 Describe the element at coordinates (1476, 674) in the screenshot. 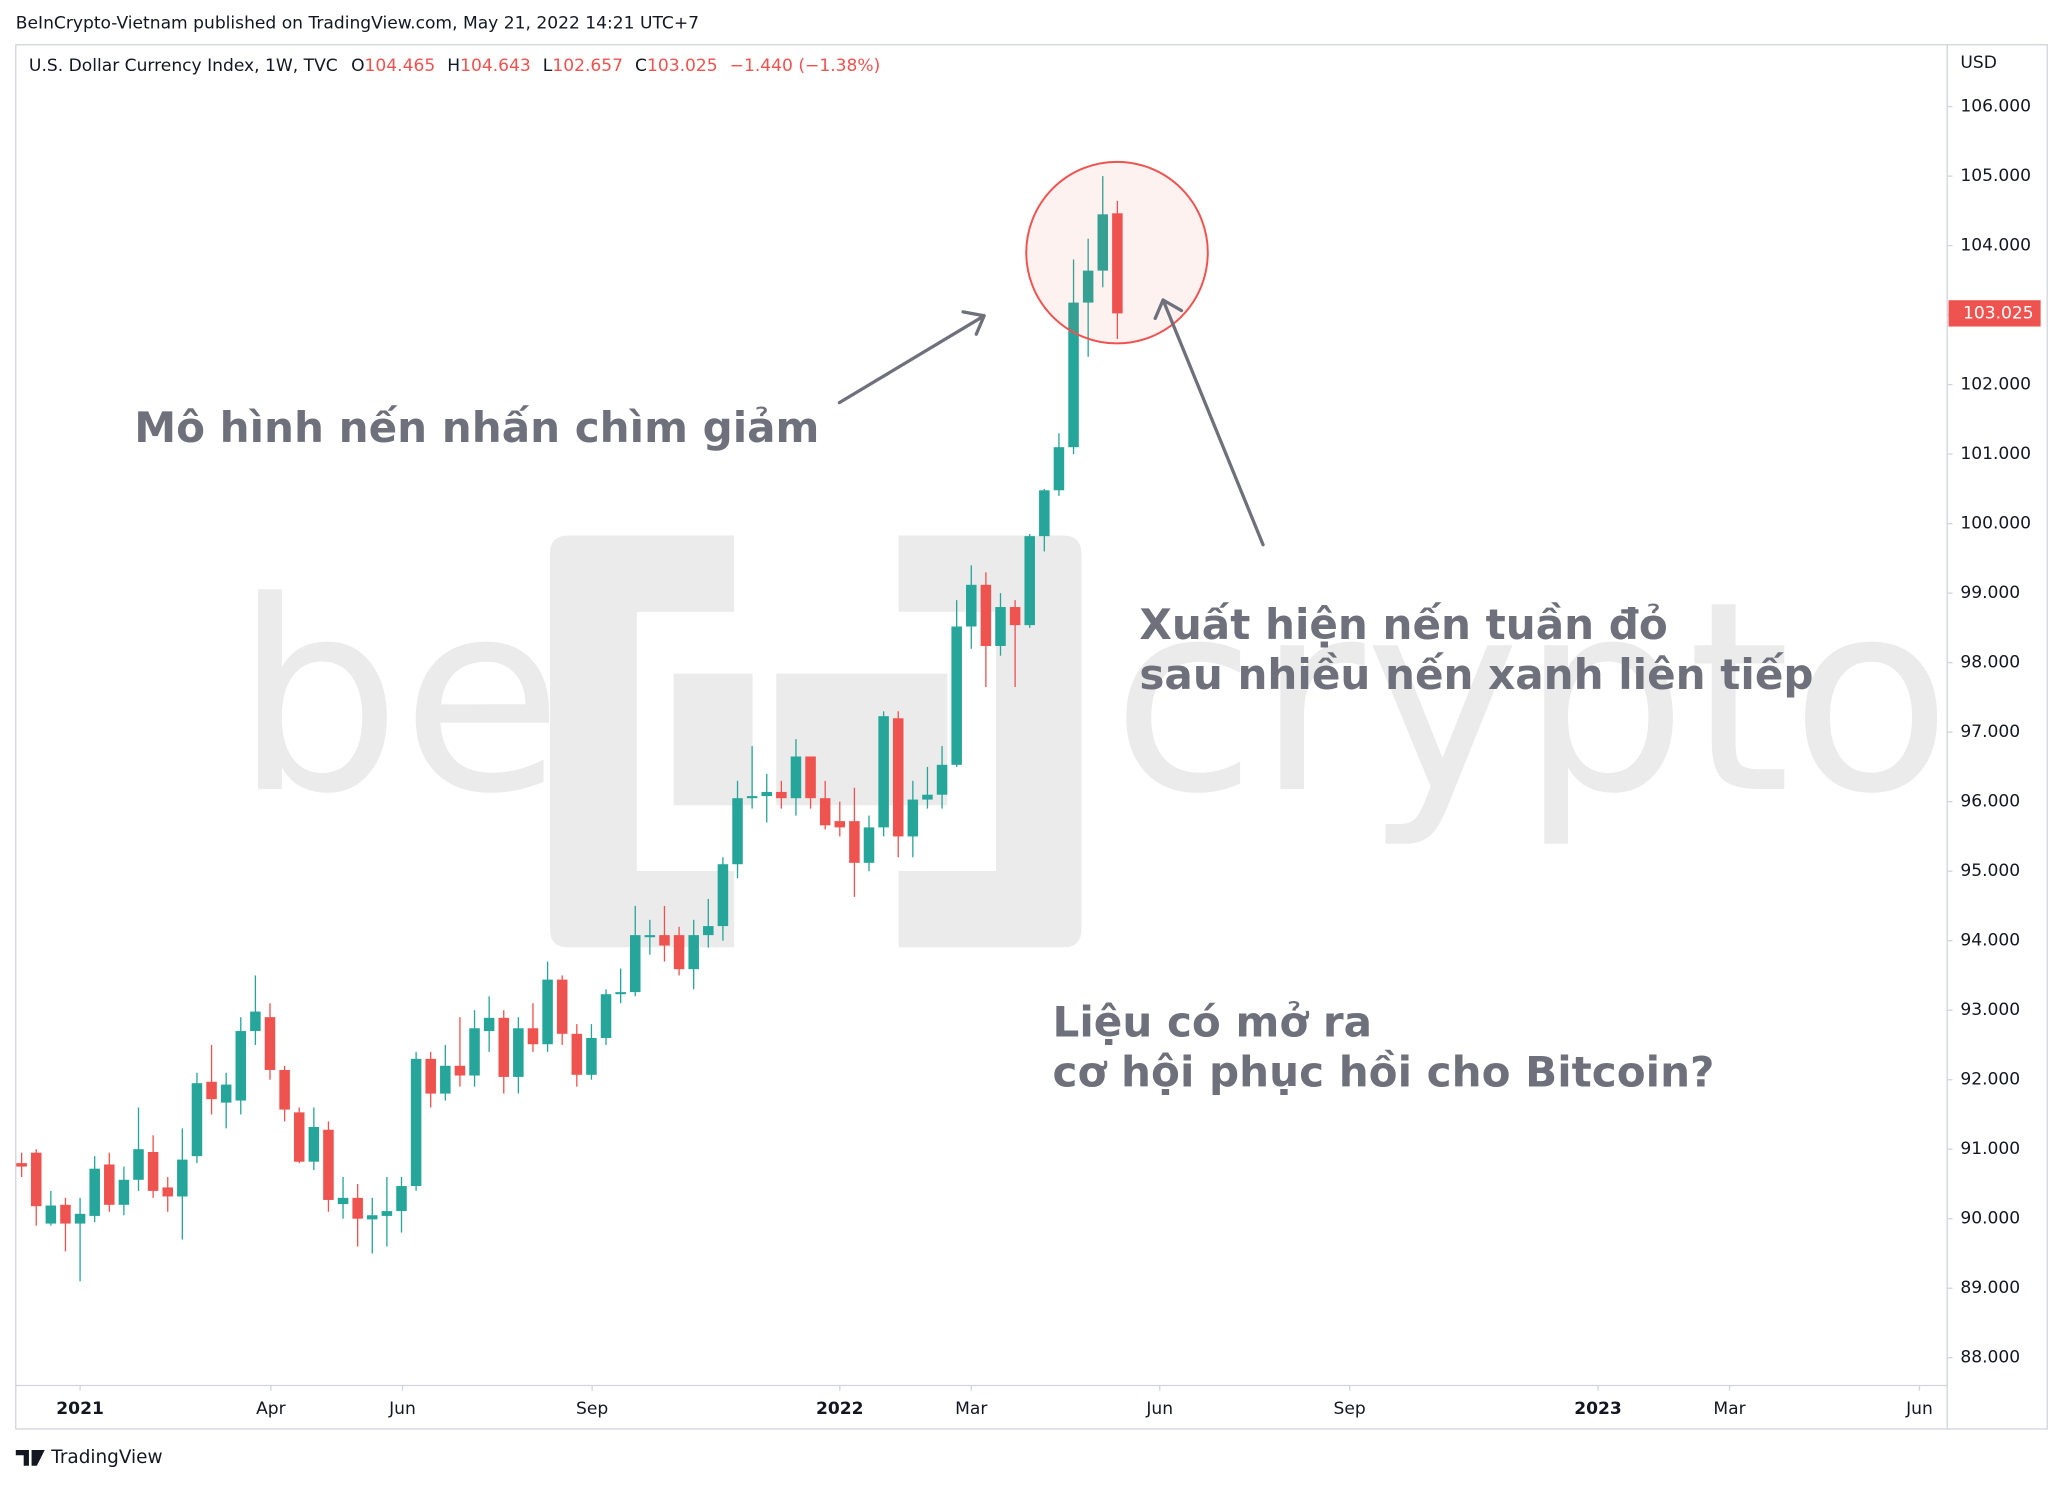

I see `annotation: sau nhiều nến xanh liên tiếp` at that location.